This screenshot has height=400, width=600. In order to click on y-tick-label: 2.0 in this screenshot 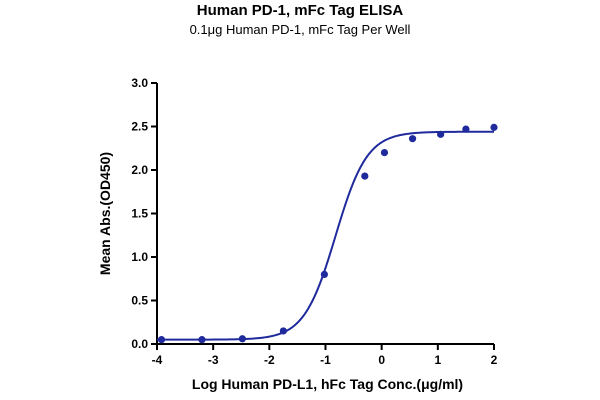, I will do `click(139, 170)`.